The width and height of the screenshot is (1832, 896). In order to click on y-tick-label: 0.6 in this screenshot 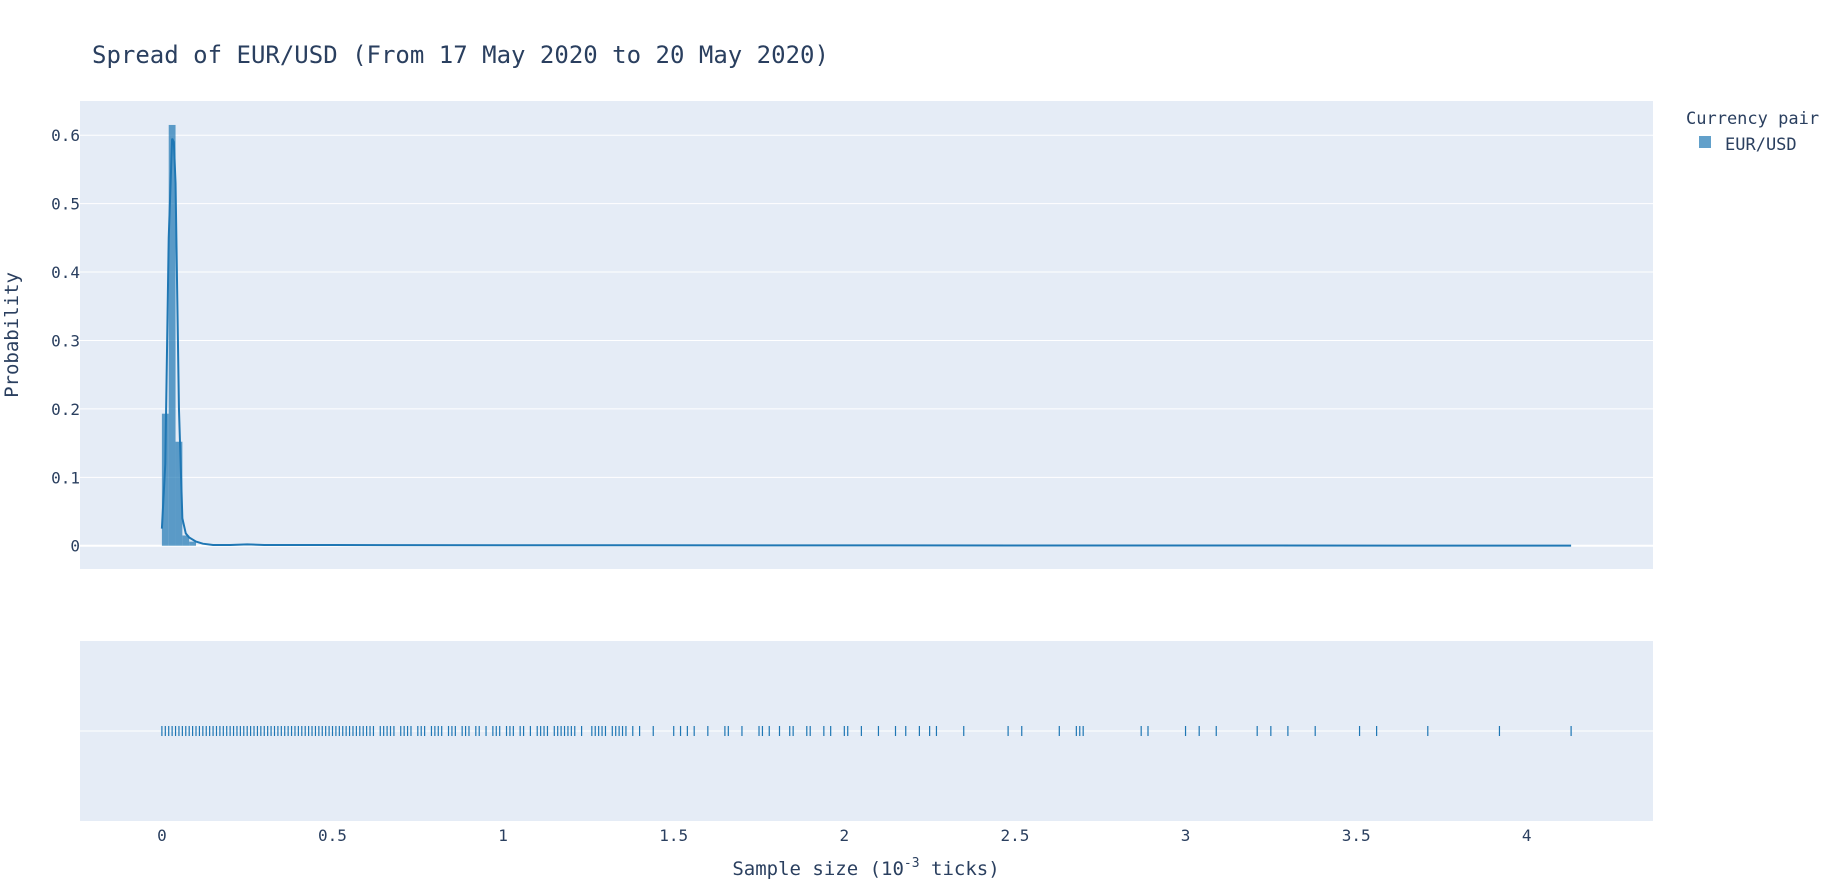, I will do `click(65, 135)`.